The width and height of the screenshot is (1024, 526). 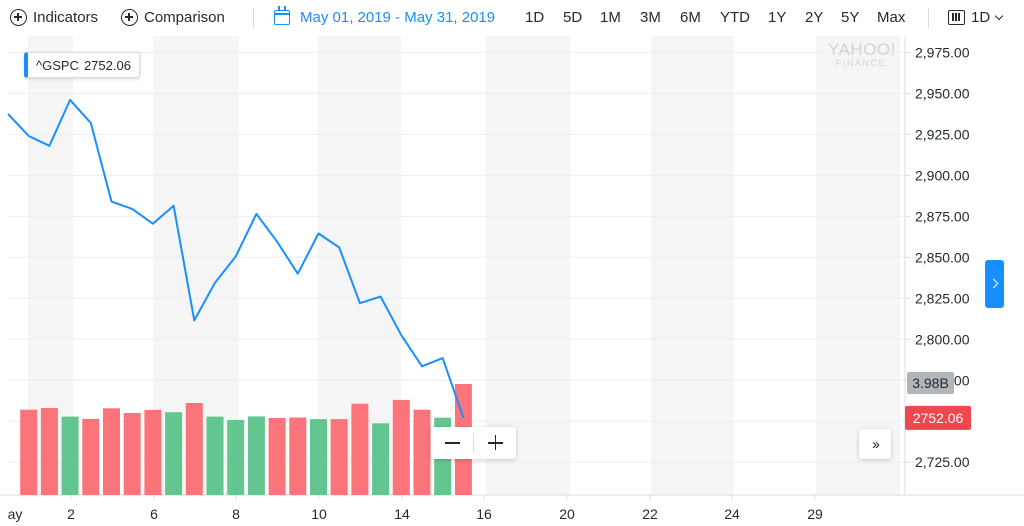 I want to click on date-range-button: May 01, 2019 - May 31, 2019, so click(x=385, y=16).